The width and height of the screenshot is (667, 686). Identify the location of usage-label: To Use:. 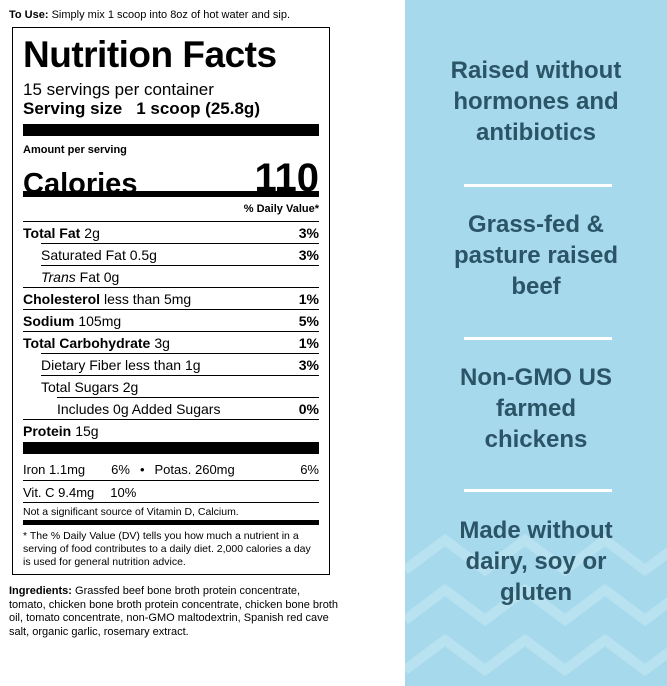
(29, 15).